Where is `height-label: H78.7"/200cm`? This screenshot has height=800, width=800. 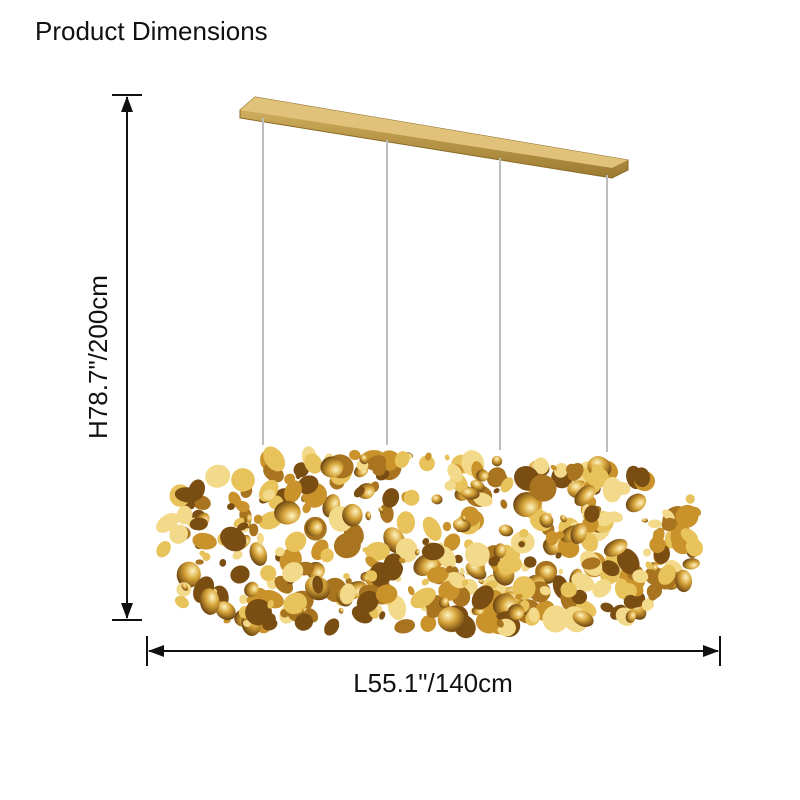 height-label: H78.7"/200cm is located at coordinates (98, 357).